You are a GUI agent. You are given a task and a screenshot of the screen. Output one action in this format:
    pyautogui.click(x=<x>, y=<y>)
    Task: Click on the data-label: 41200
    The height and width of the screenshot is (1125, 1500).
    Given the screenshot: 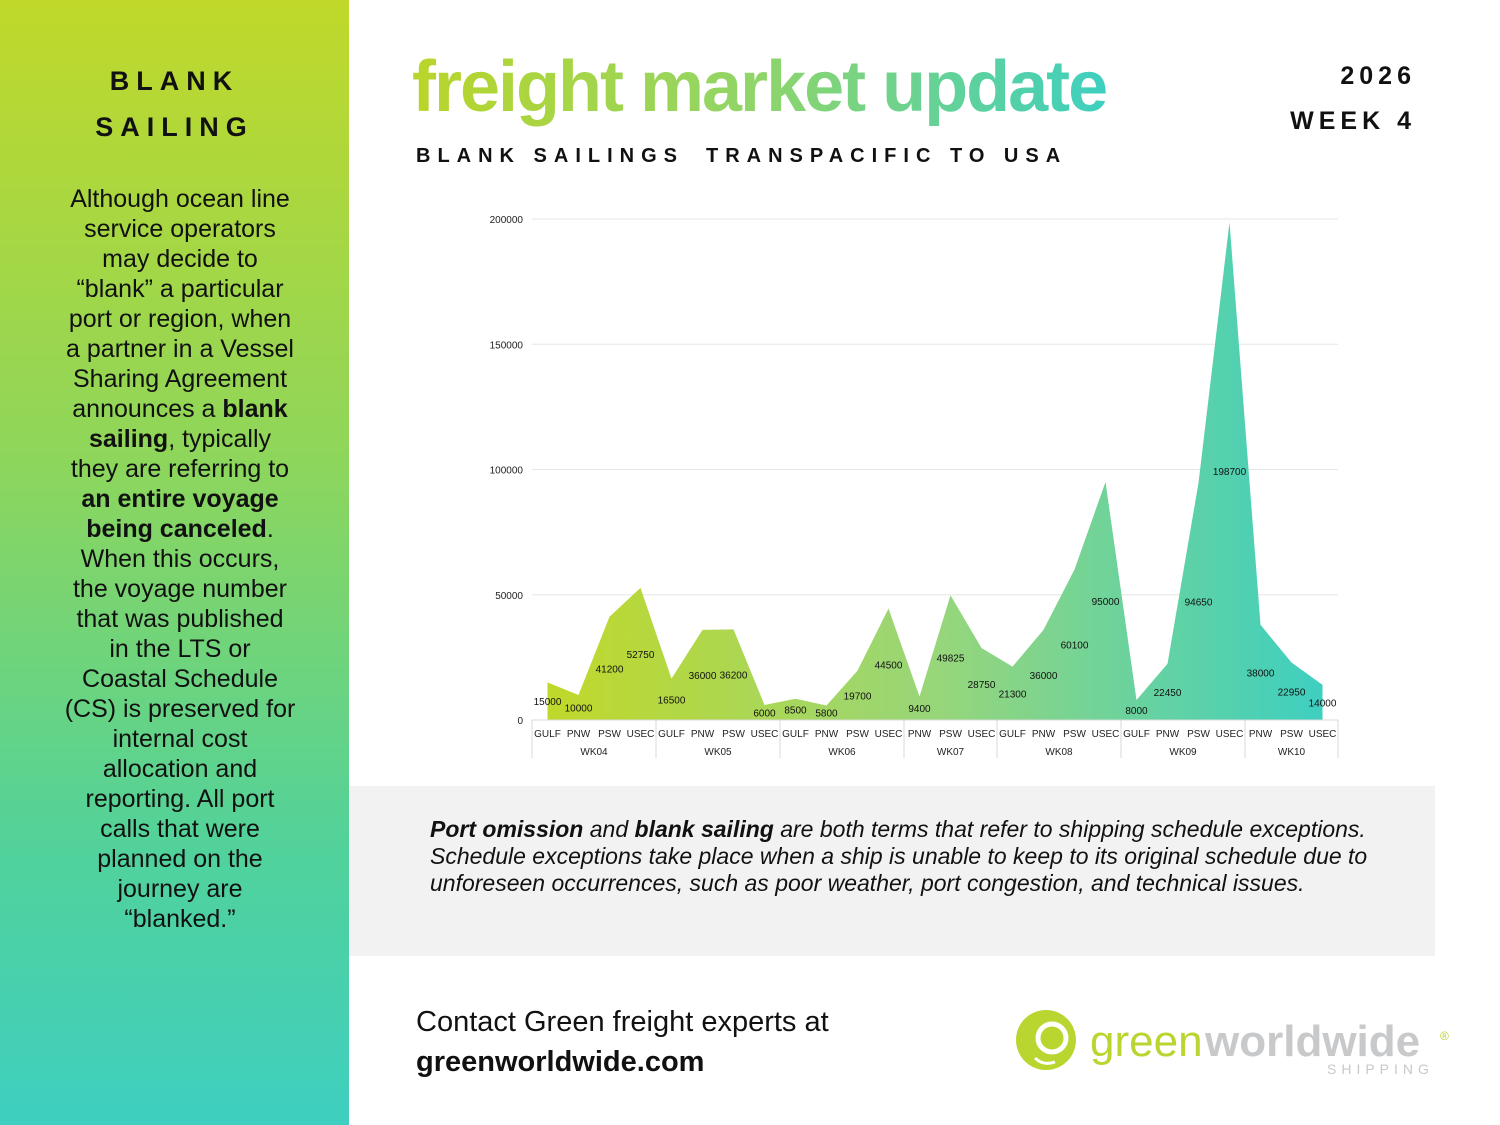 What is the action you would take?
    pyautogui.click(x=610, y=669)
    